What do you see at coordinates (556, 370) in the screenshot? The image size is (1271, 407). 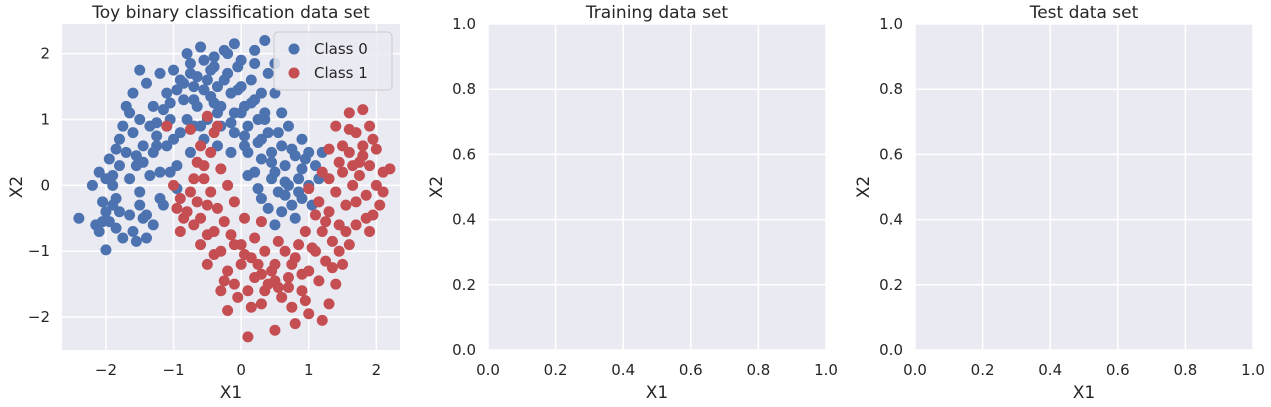 I see `x-tick-label: 0.2` at bounding box center [556, 370].